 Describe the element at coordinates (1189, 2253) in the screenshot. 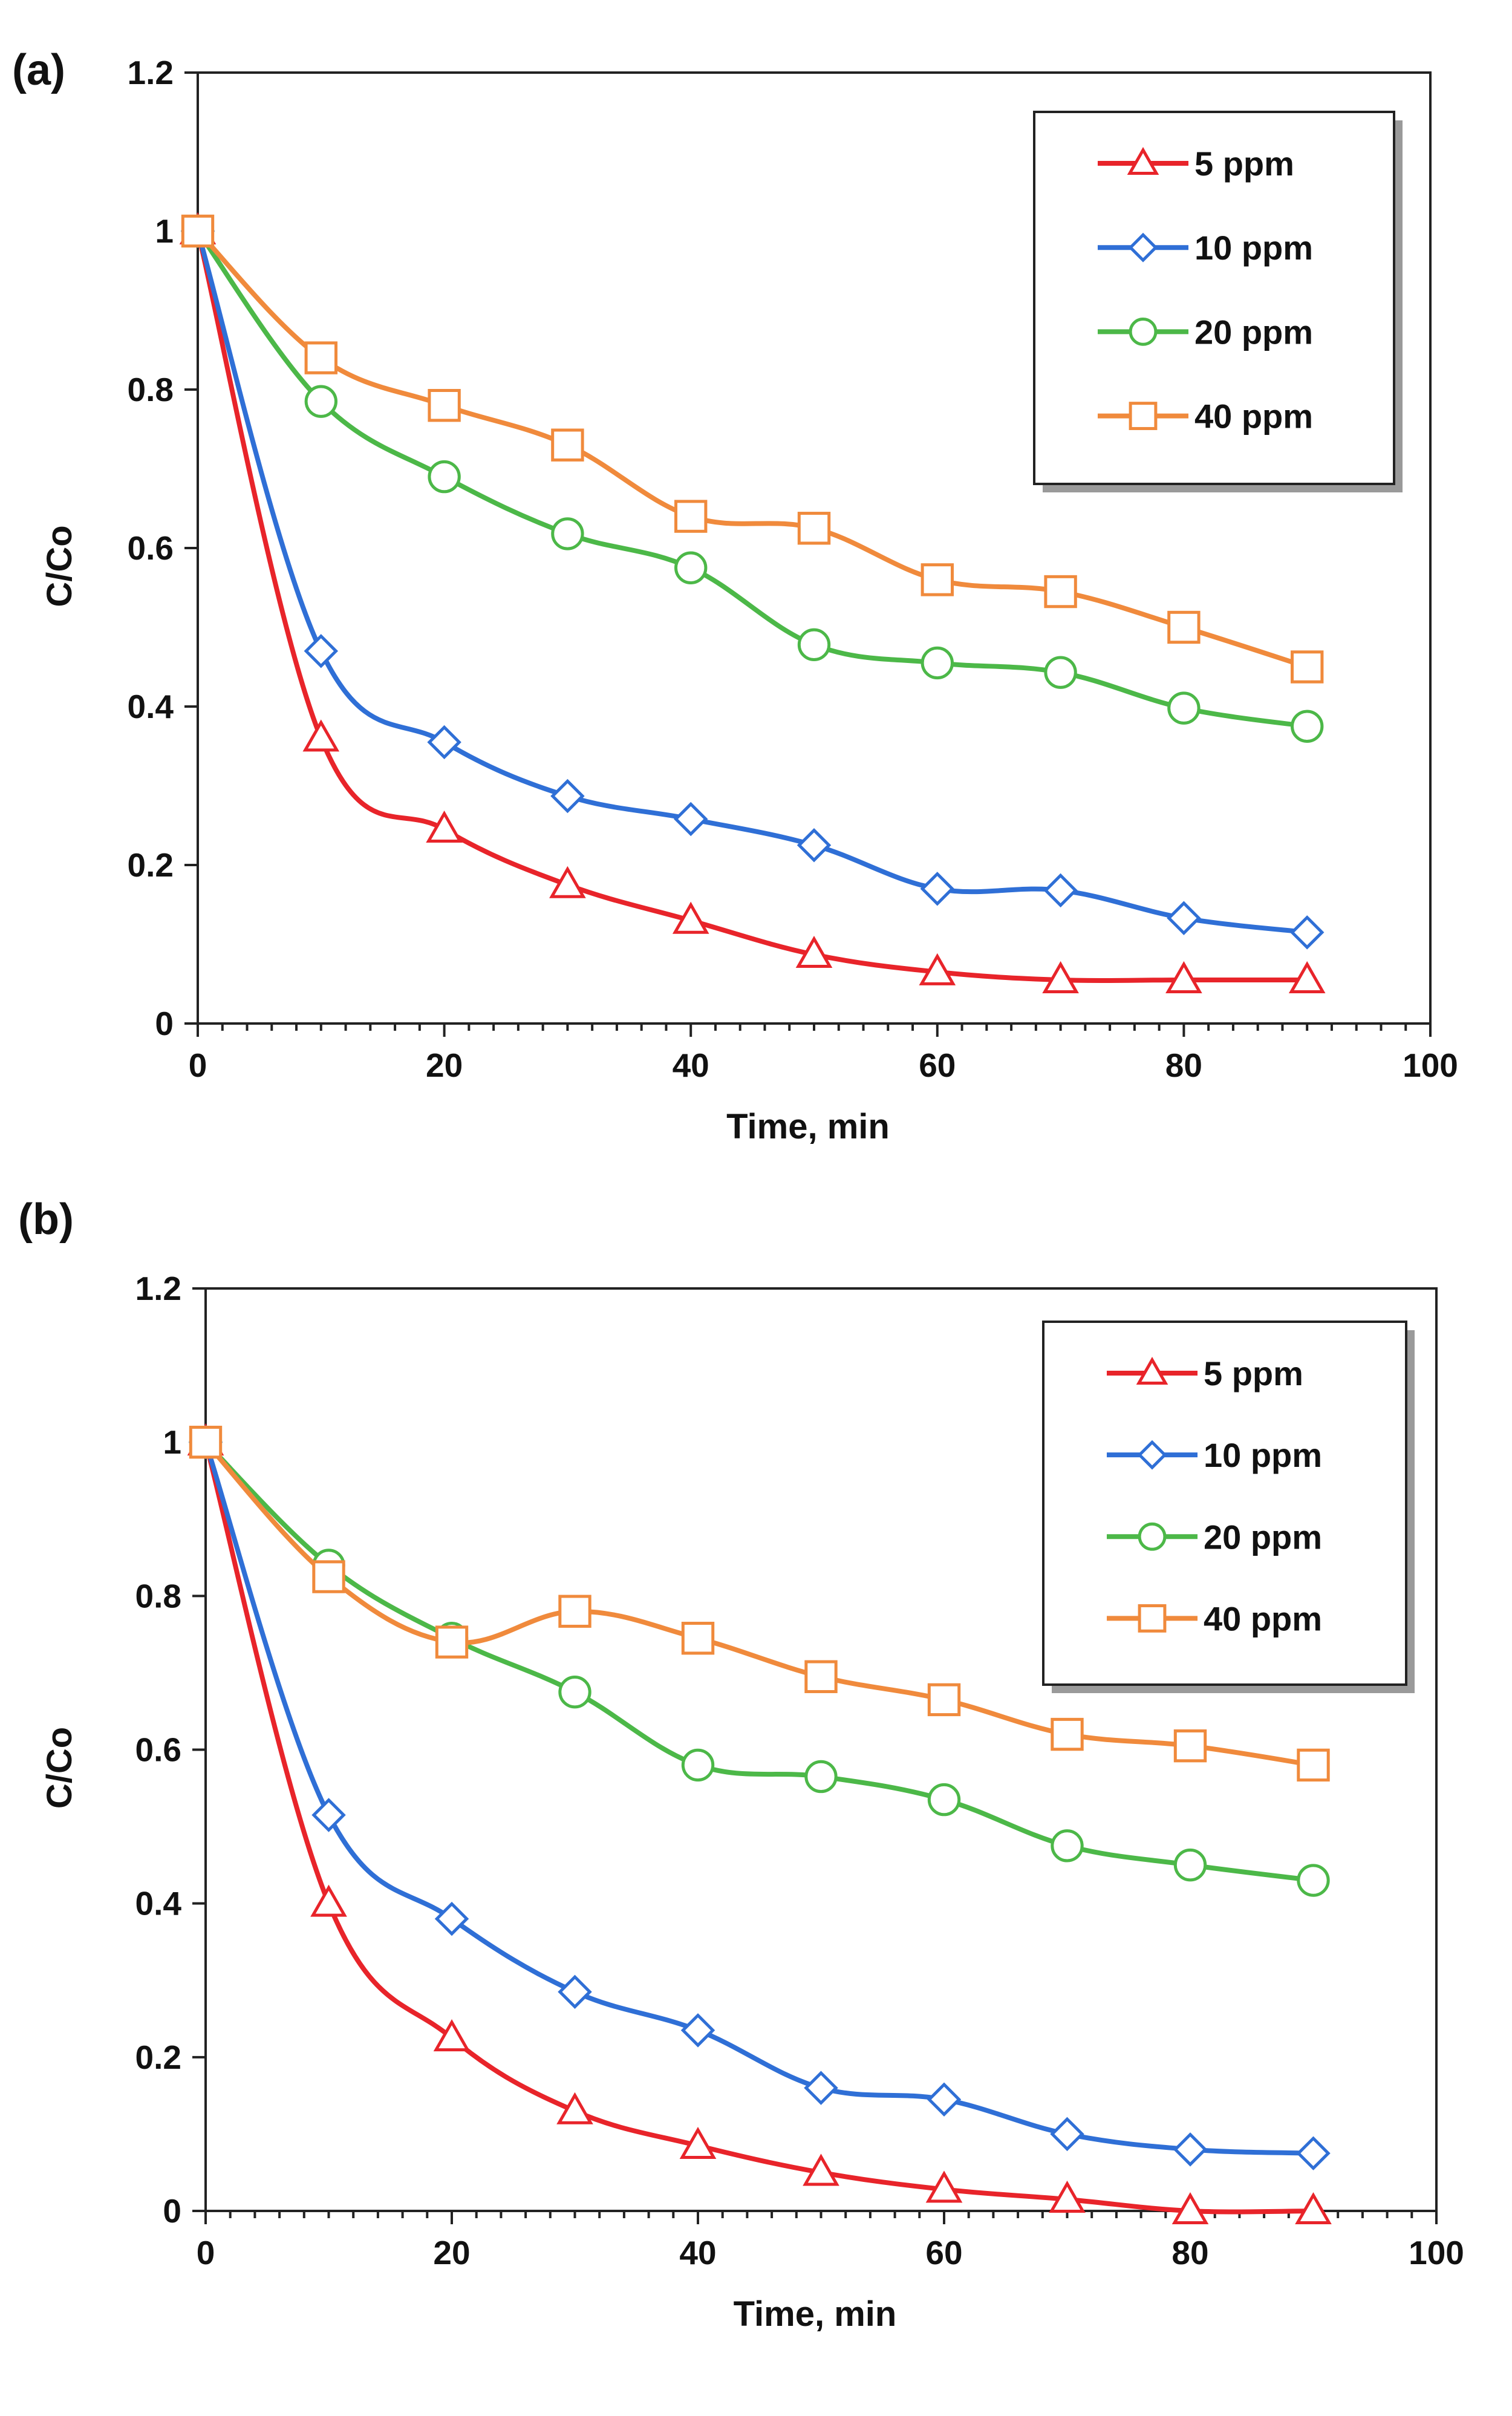

I see `x-tick-label: 80` at that location.